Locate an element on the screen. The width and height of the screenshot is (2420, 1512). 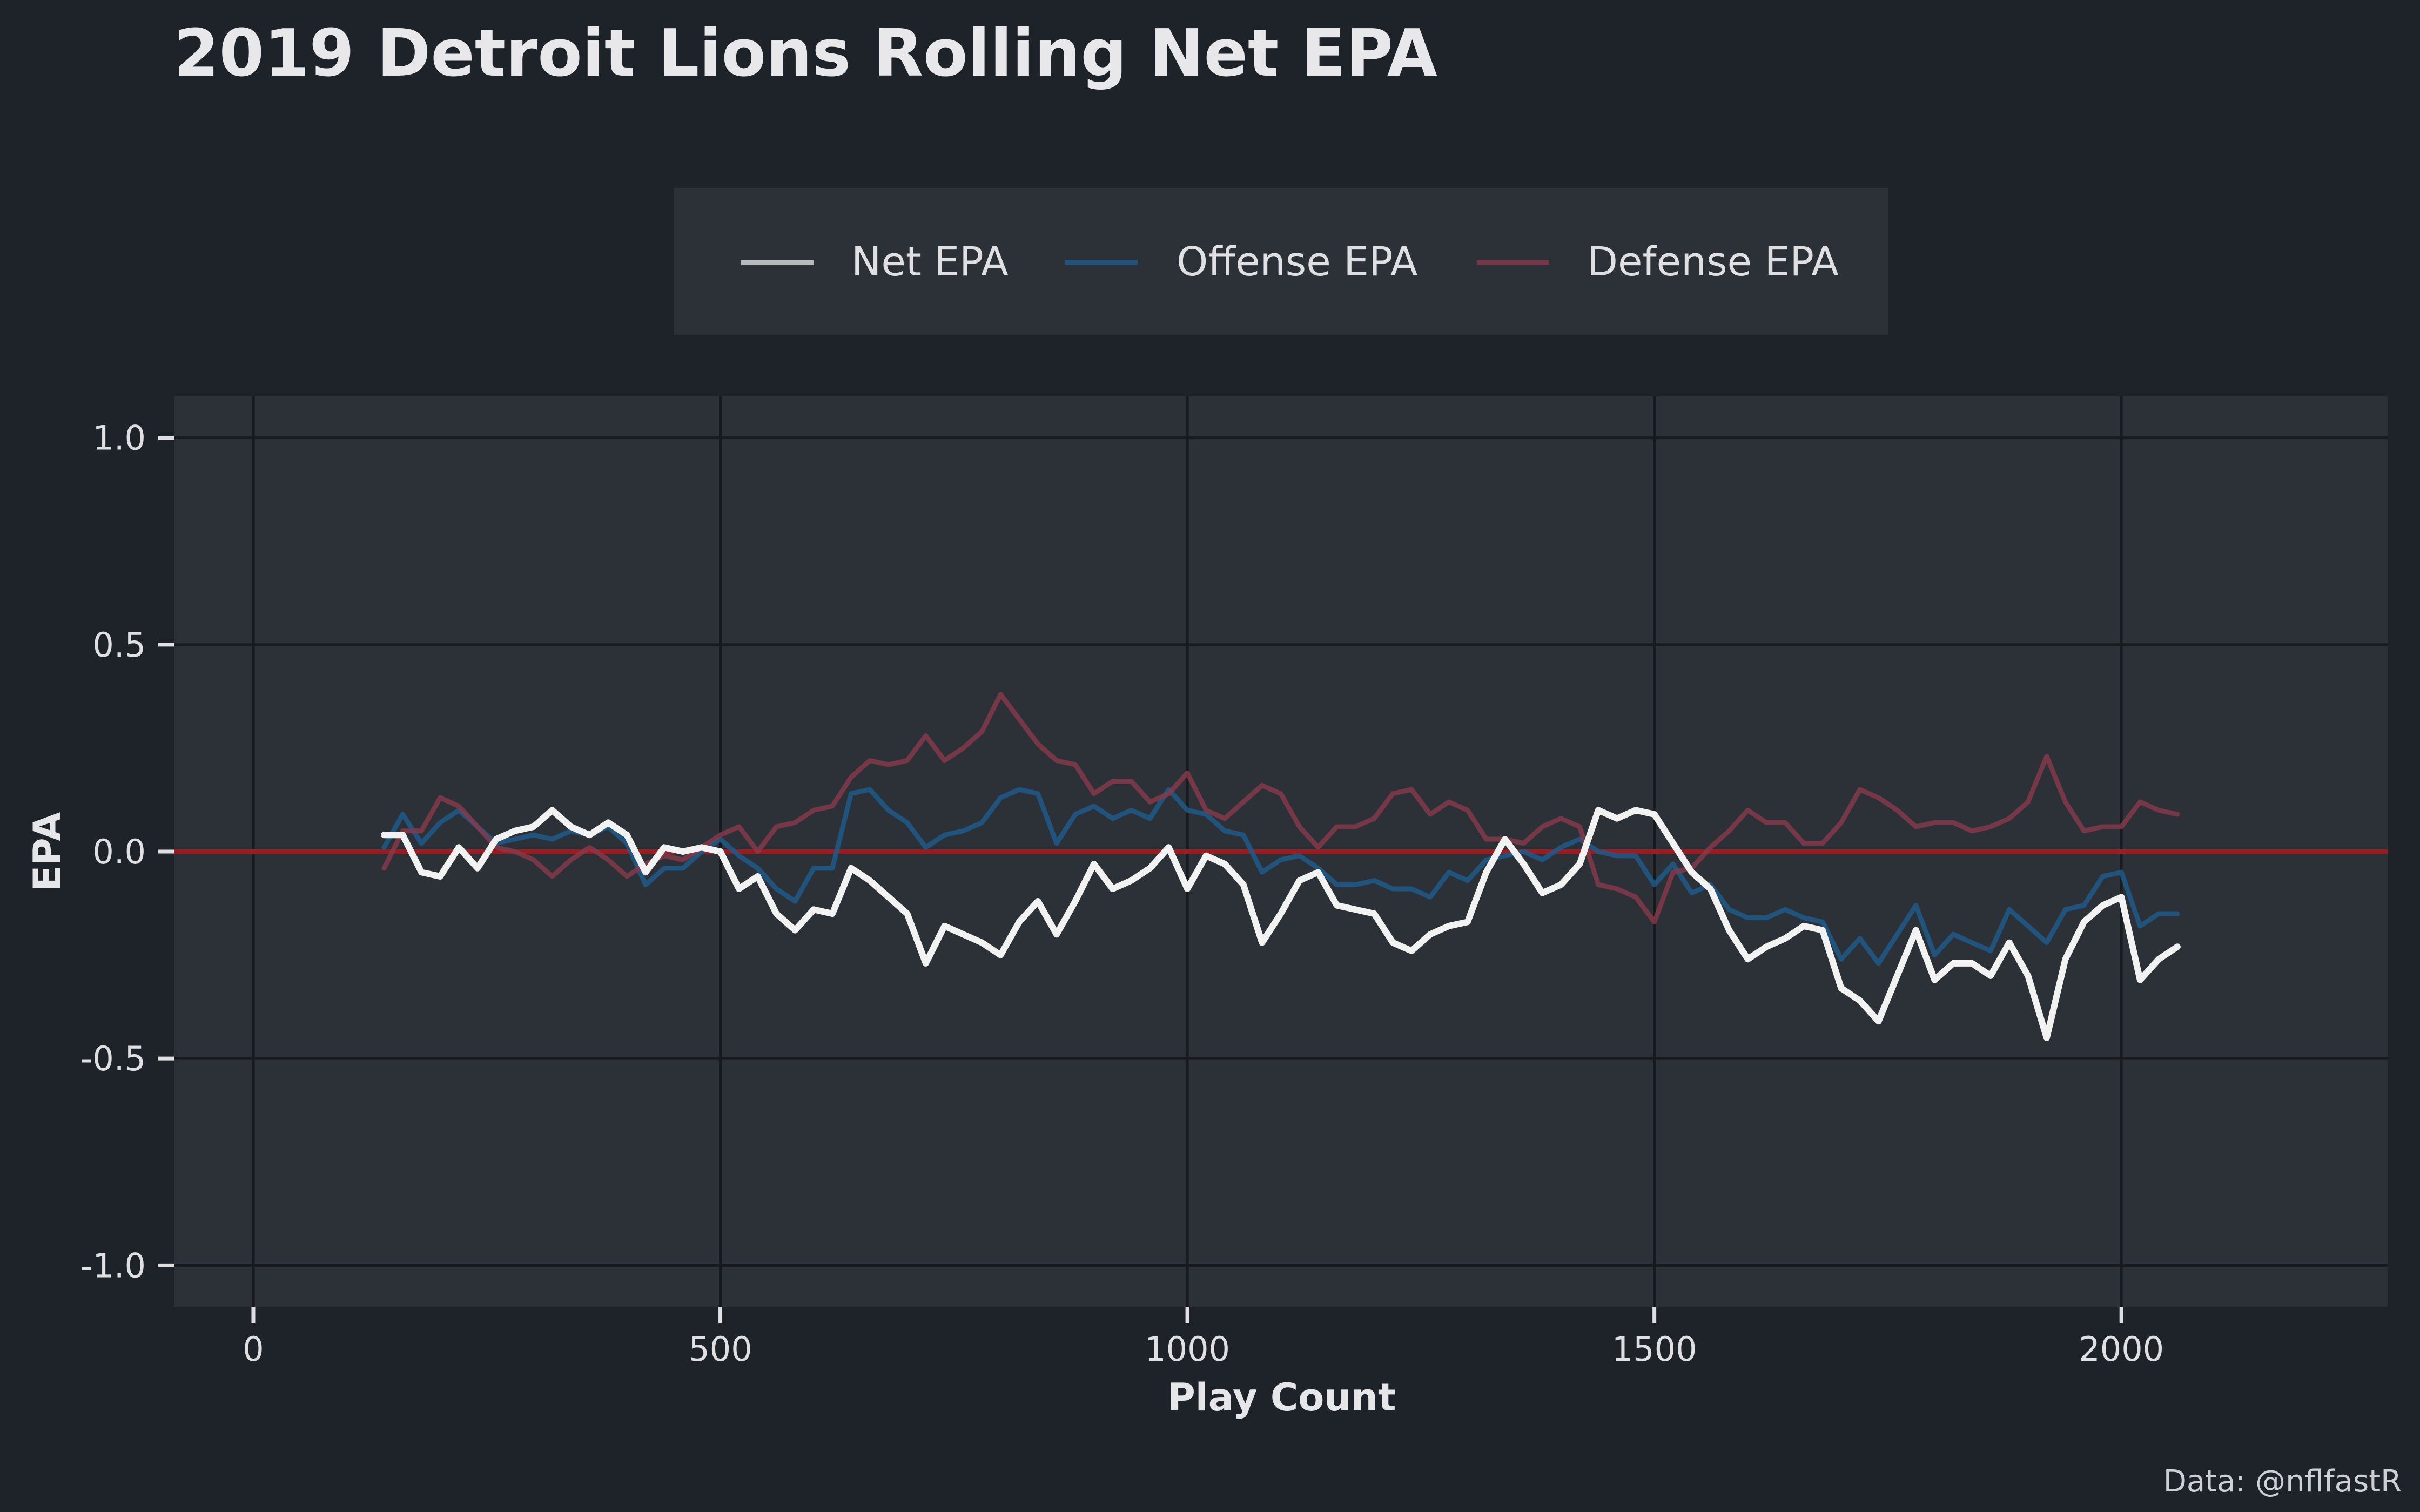
legend: Net EPA Offense EPA Defense EPA is located at coordinates (1281, 261).